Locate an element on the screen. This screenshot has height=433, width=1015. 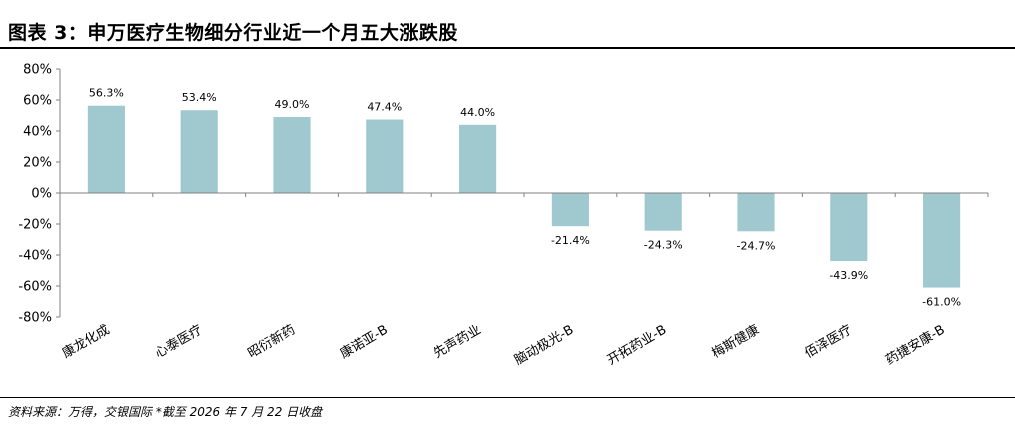
data-label: 49.0% is located at coordinates (292, 104).